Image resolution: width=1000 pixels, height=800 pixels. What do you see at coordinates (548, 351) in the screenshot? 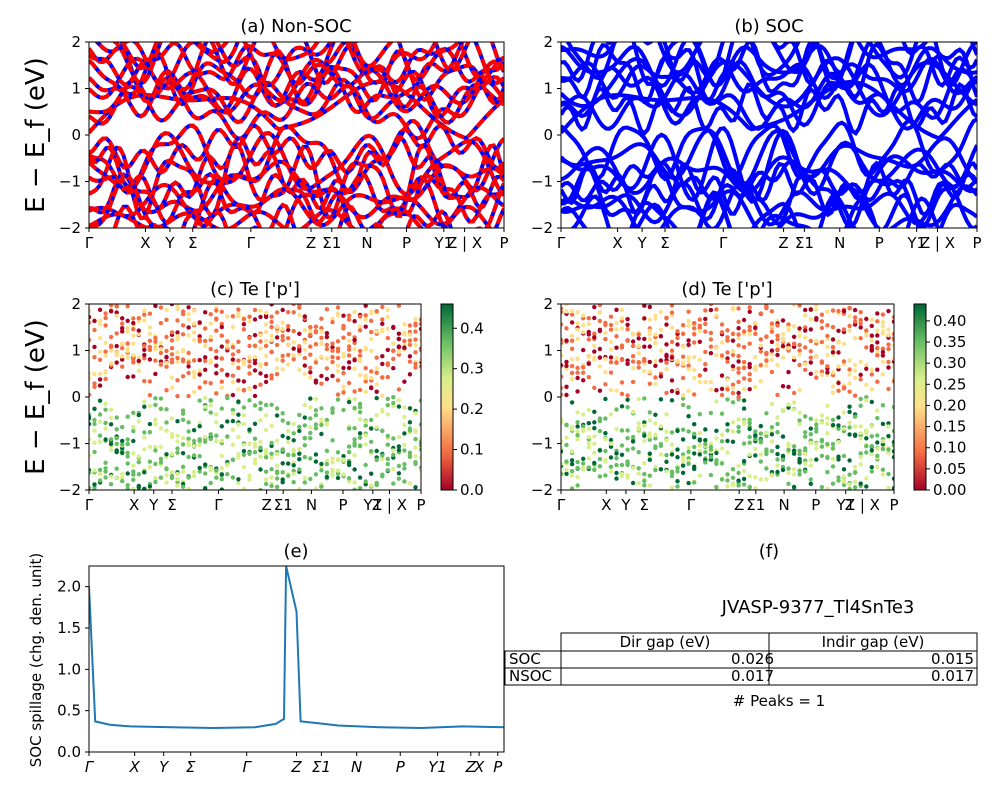
I see `y-tick-label: 1` at bounding box center [548, 351].